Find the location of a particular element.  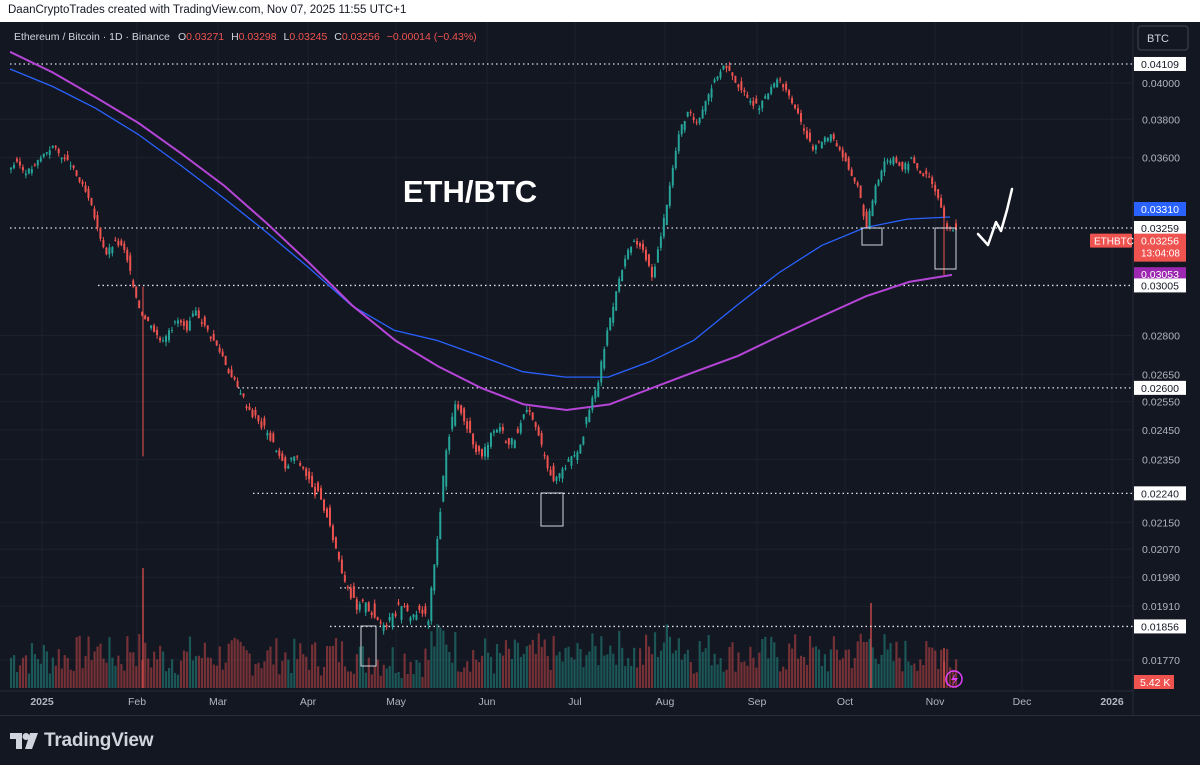

time-tick-label: Mar is located at coordinates (218, 702).